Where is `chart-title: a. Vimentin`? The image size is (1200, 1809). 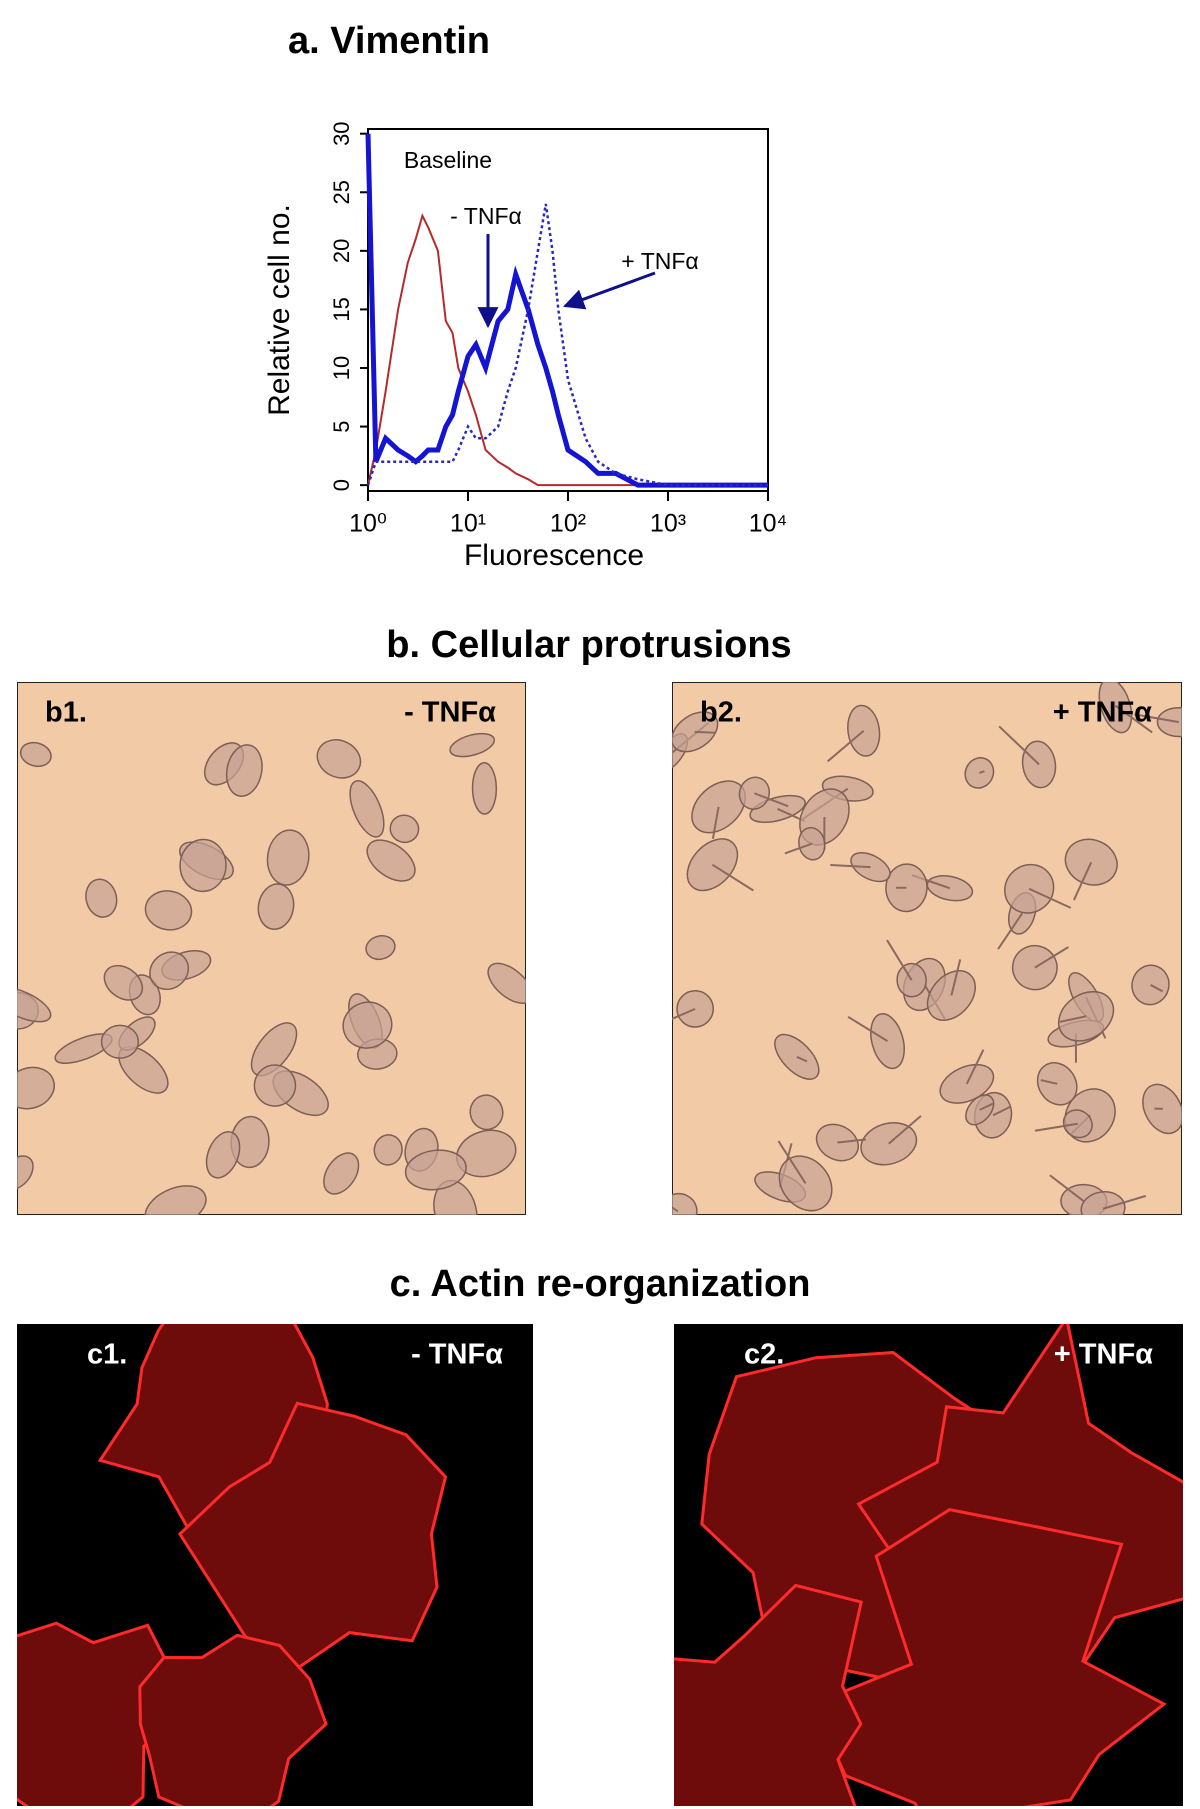
chart-title: a. Vimentin is located at coordinates (389, 41).